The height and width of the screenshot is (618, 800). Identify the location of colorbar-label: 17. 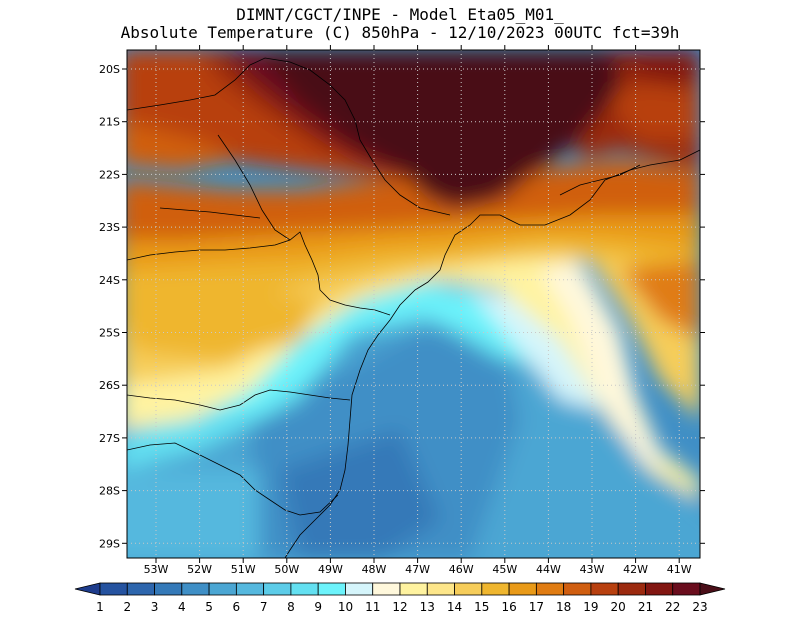
(536, 607).